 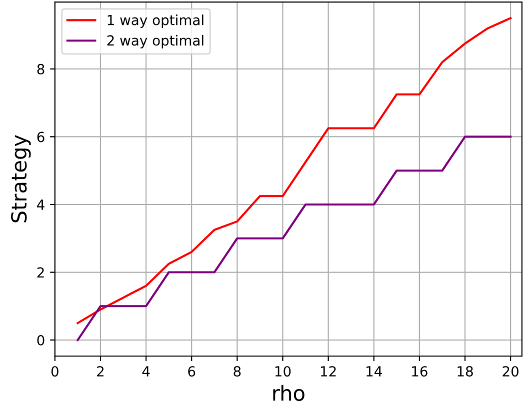 What do you see at coordinates (100, 371) in the screenshot?
I see `x-tick-label: 2` at bounding box center [100, 371].